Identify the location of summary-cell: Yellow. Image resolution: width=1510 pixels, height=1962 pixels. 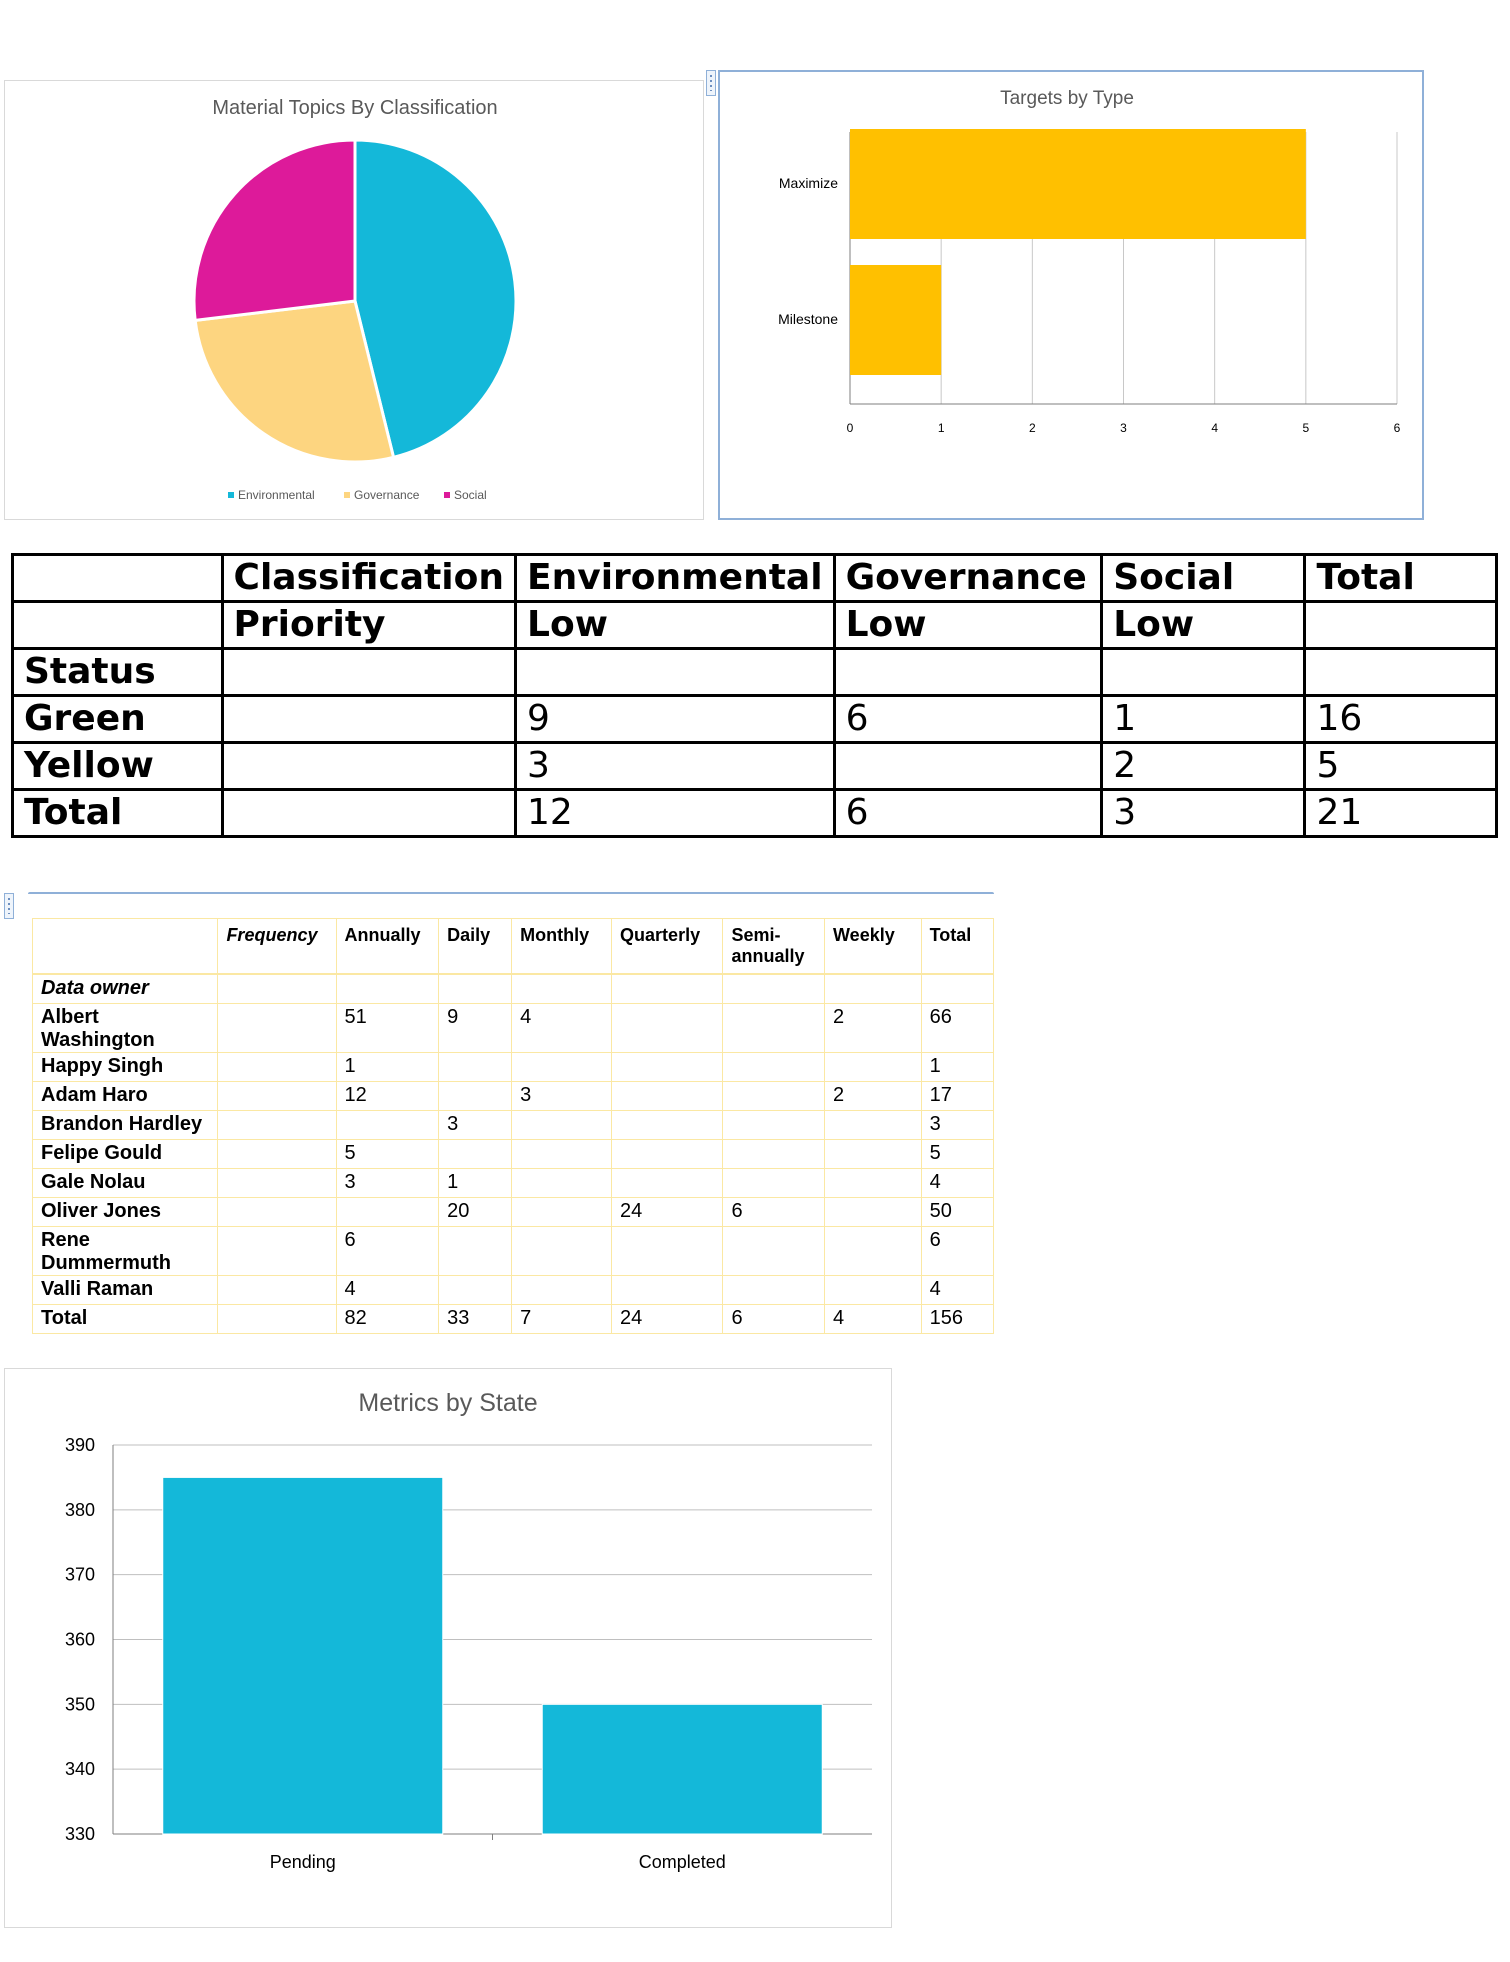
(117, 766).